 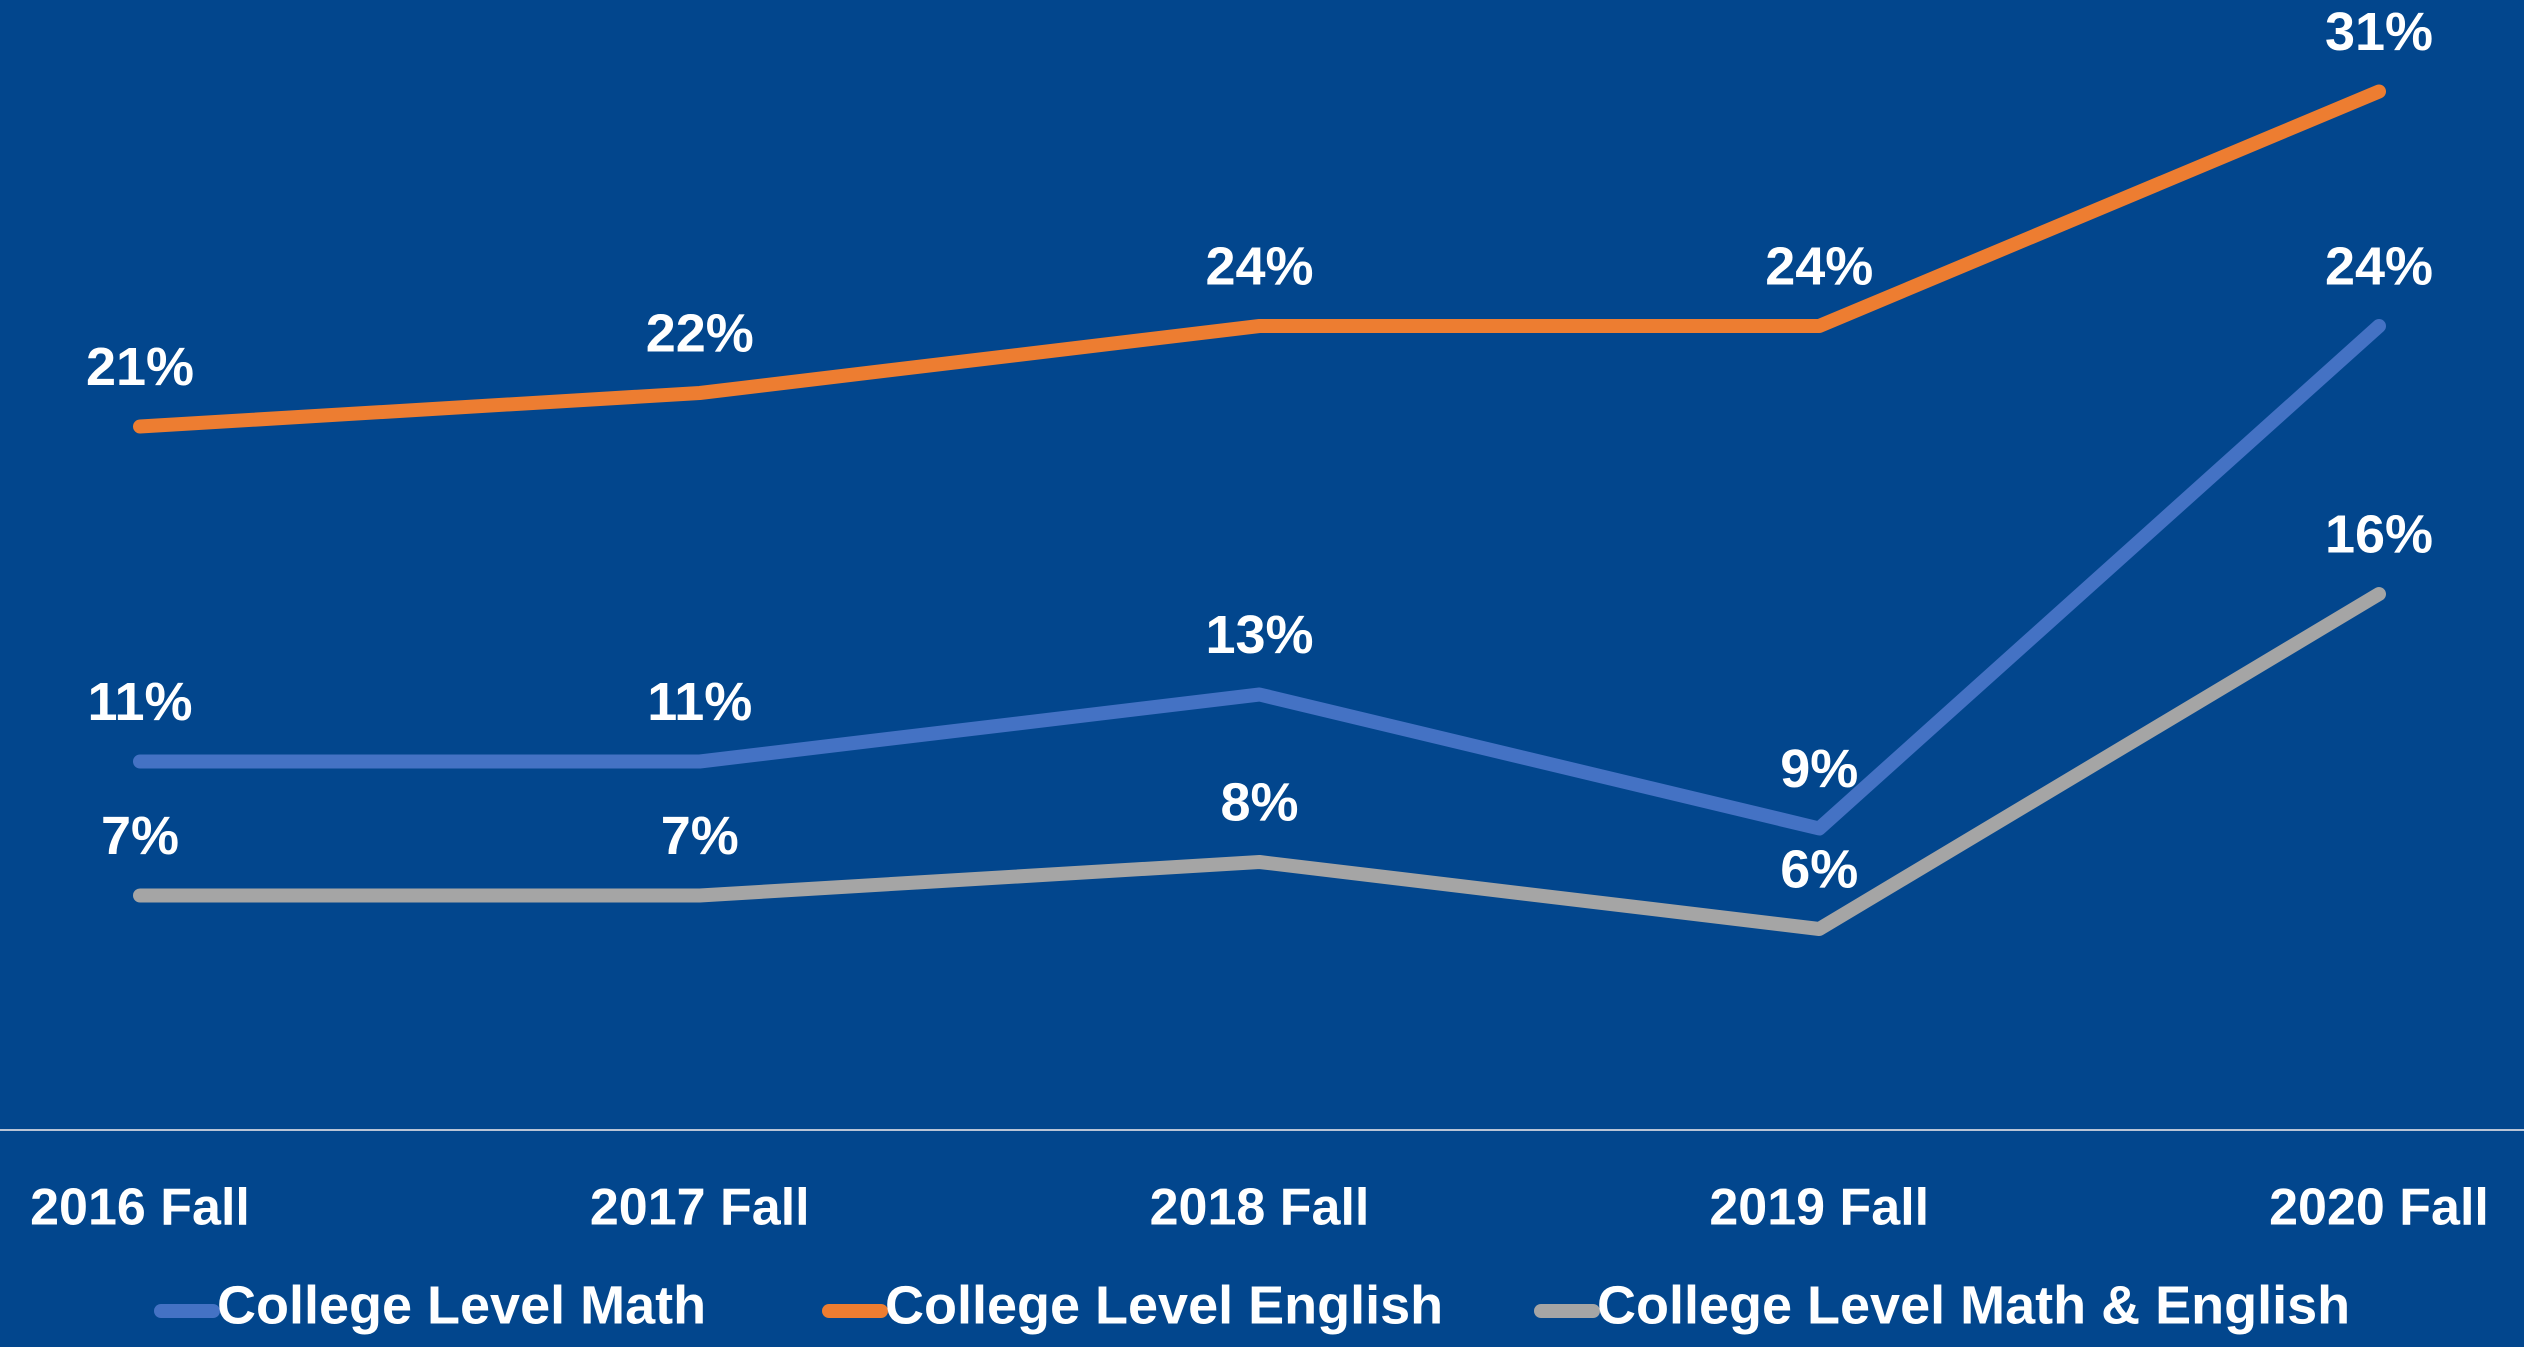 I want to click on legend-label: College Level Math & English, so click(x=1973, y=1305).